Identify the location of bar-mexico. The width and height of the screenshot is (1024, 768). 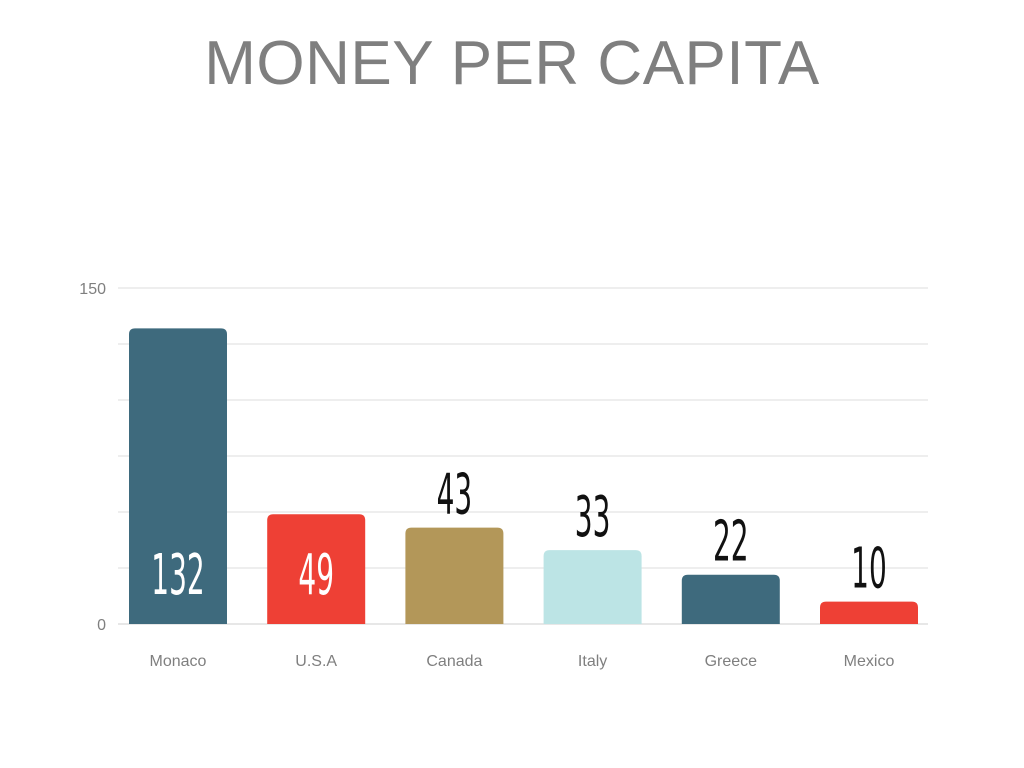
(869, 612).